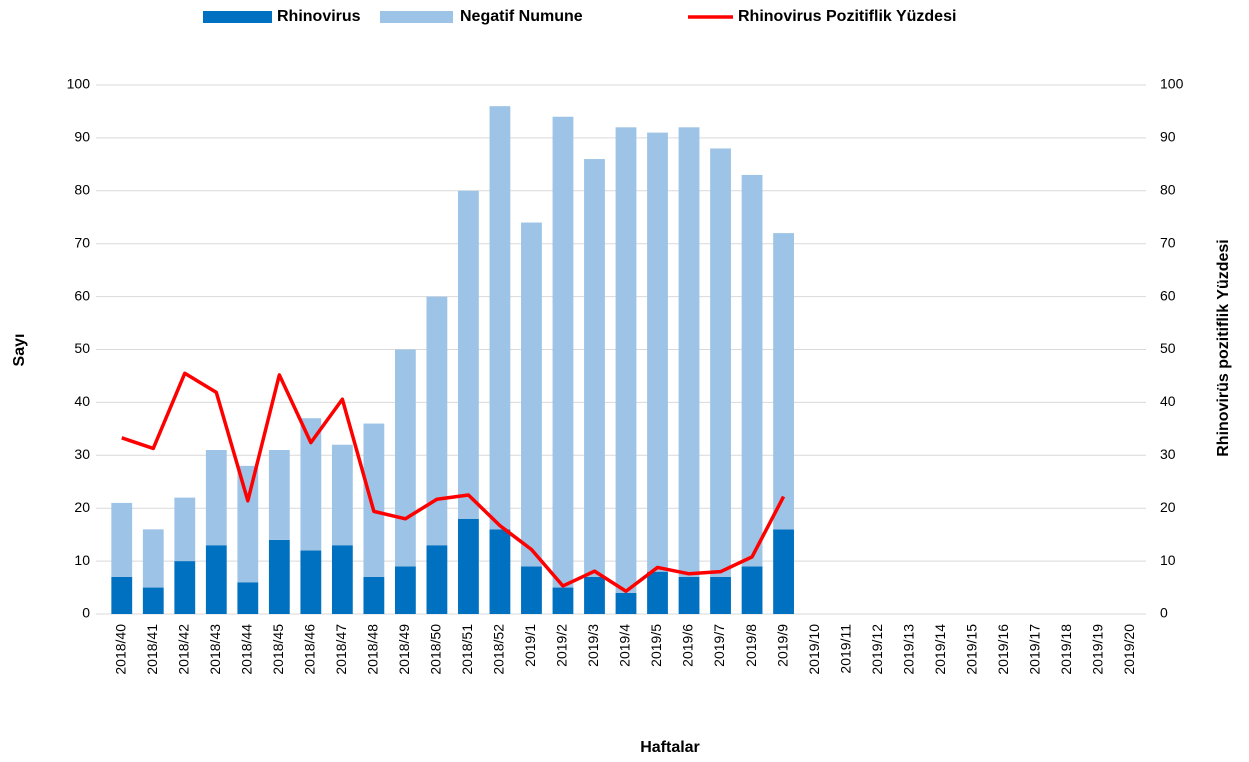  What do you see at coordinates (278, 649) in the screenshot?
I see `x-tick-label: 2018/45` at bounding box center [278, 649].